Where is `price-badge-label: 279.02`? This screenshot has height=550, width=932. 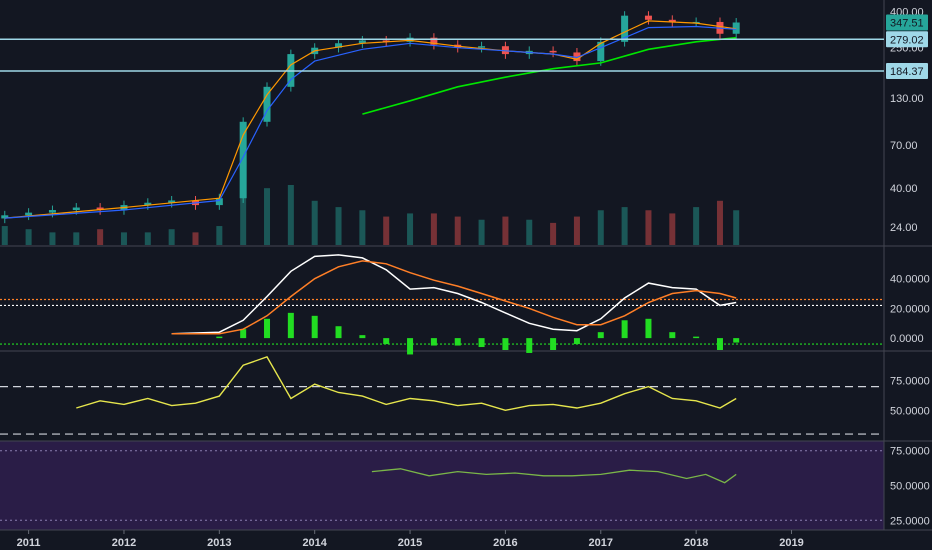
price-badge-label: 279.02 is located at coordinates (907, 40).